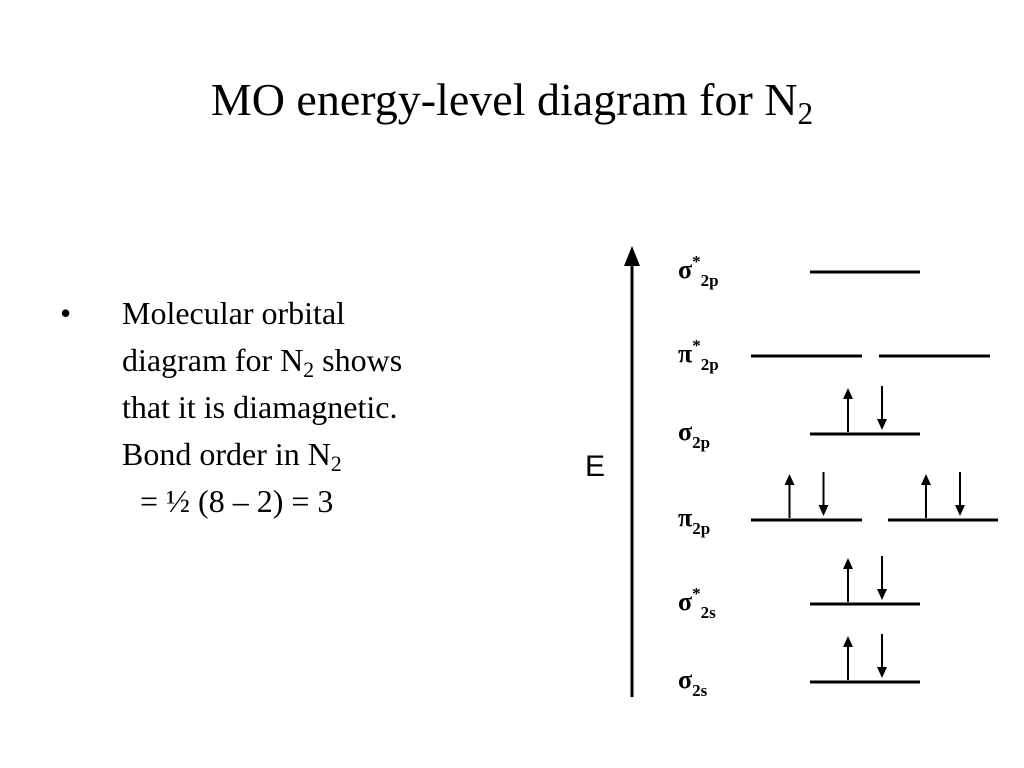 This screenshot has height=768, width=1024. Describe the element at coordinates (358, 360) in the screenshot. I see `bullet-line-2-post: shows` at that location.